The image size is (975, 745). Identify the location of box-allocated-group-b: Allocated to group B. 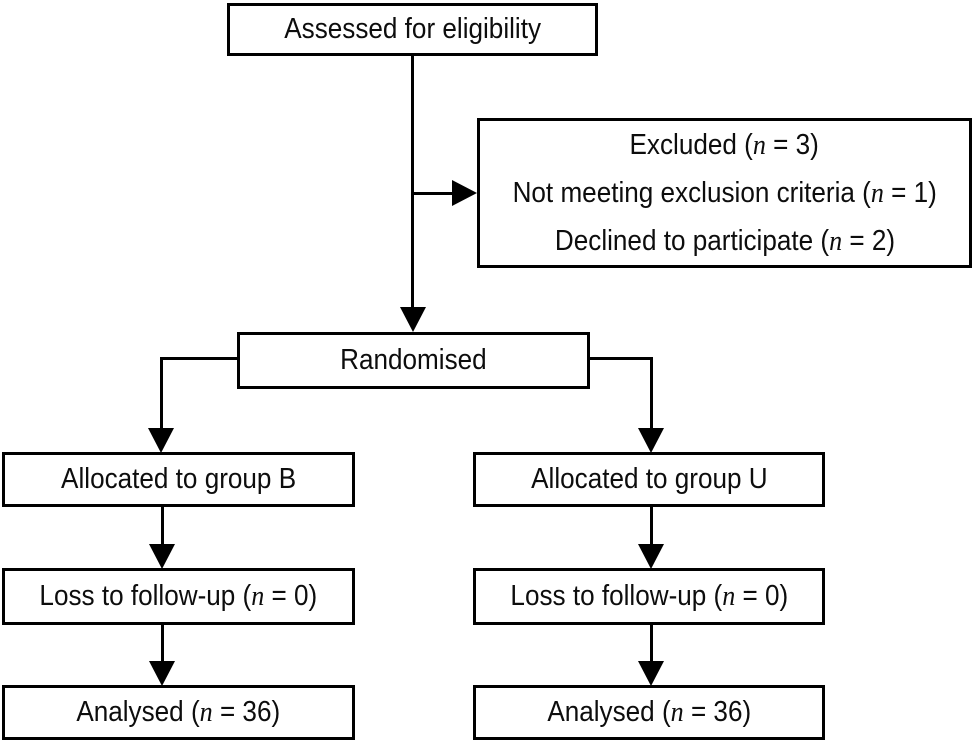
(178, 479).